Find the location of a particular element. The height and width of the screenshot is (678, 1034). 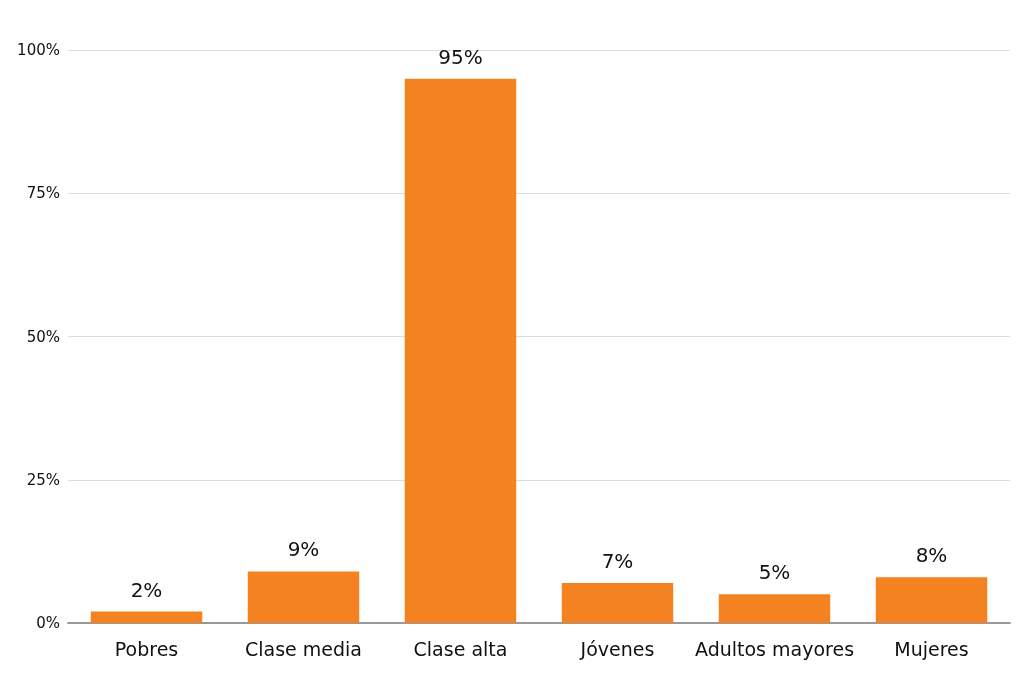

data-label: 95% is located at coordinates (460, 56).